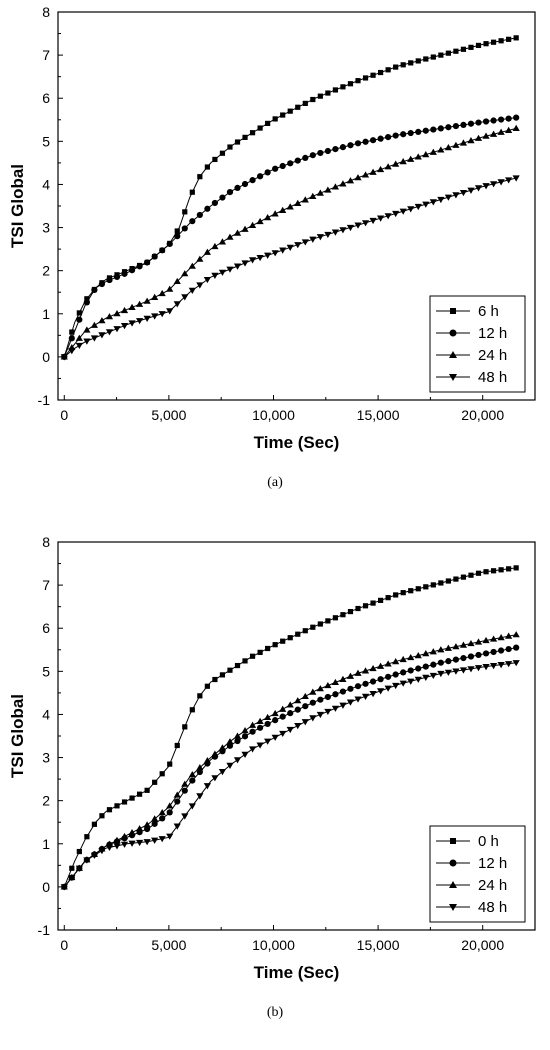 The width and height of the screenshot is (550, 1050). I want to click on y-tick-label: 8, so click(46, 12).